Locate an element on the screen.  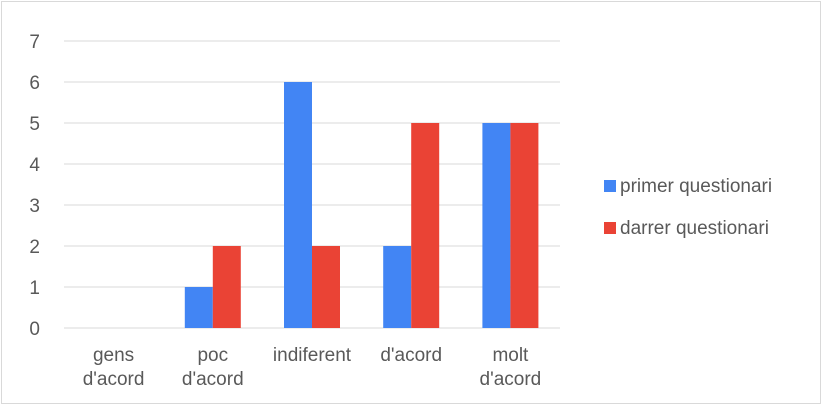
y-tick-label: 4 is located at coordinates (34, 165).